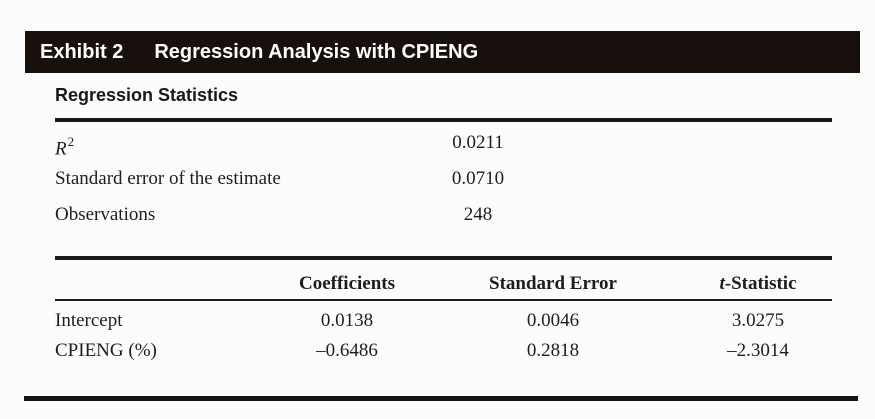  I want to click on coef-row-intercept: Intercept 0.0138 0.0046 3.0275, so click(437, 321).